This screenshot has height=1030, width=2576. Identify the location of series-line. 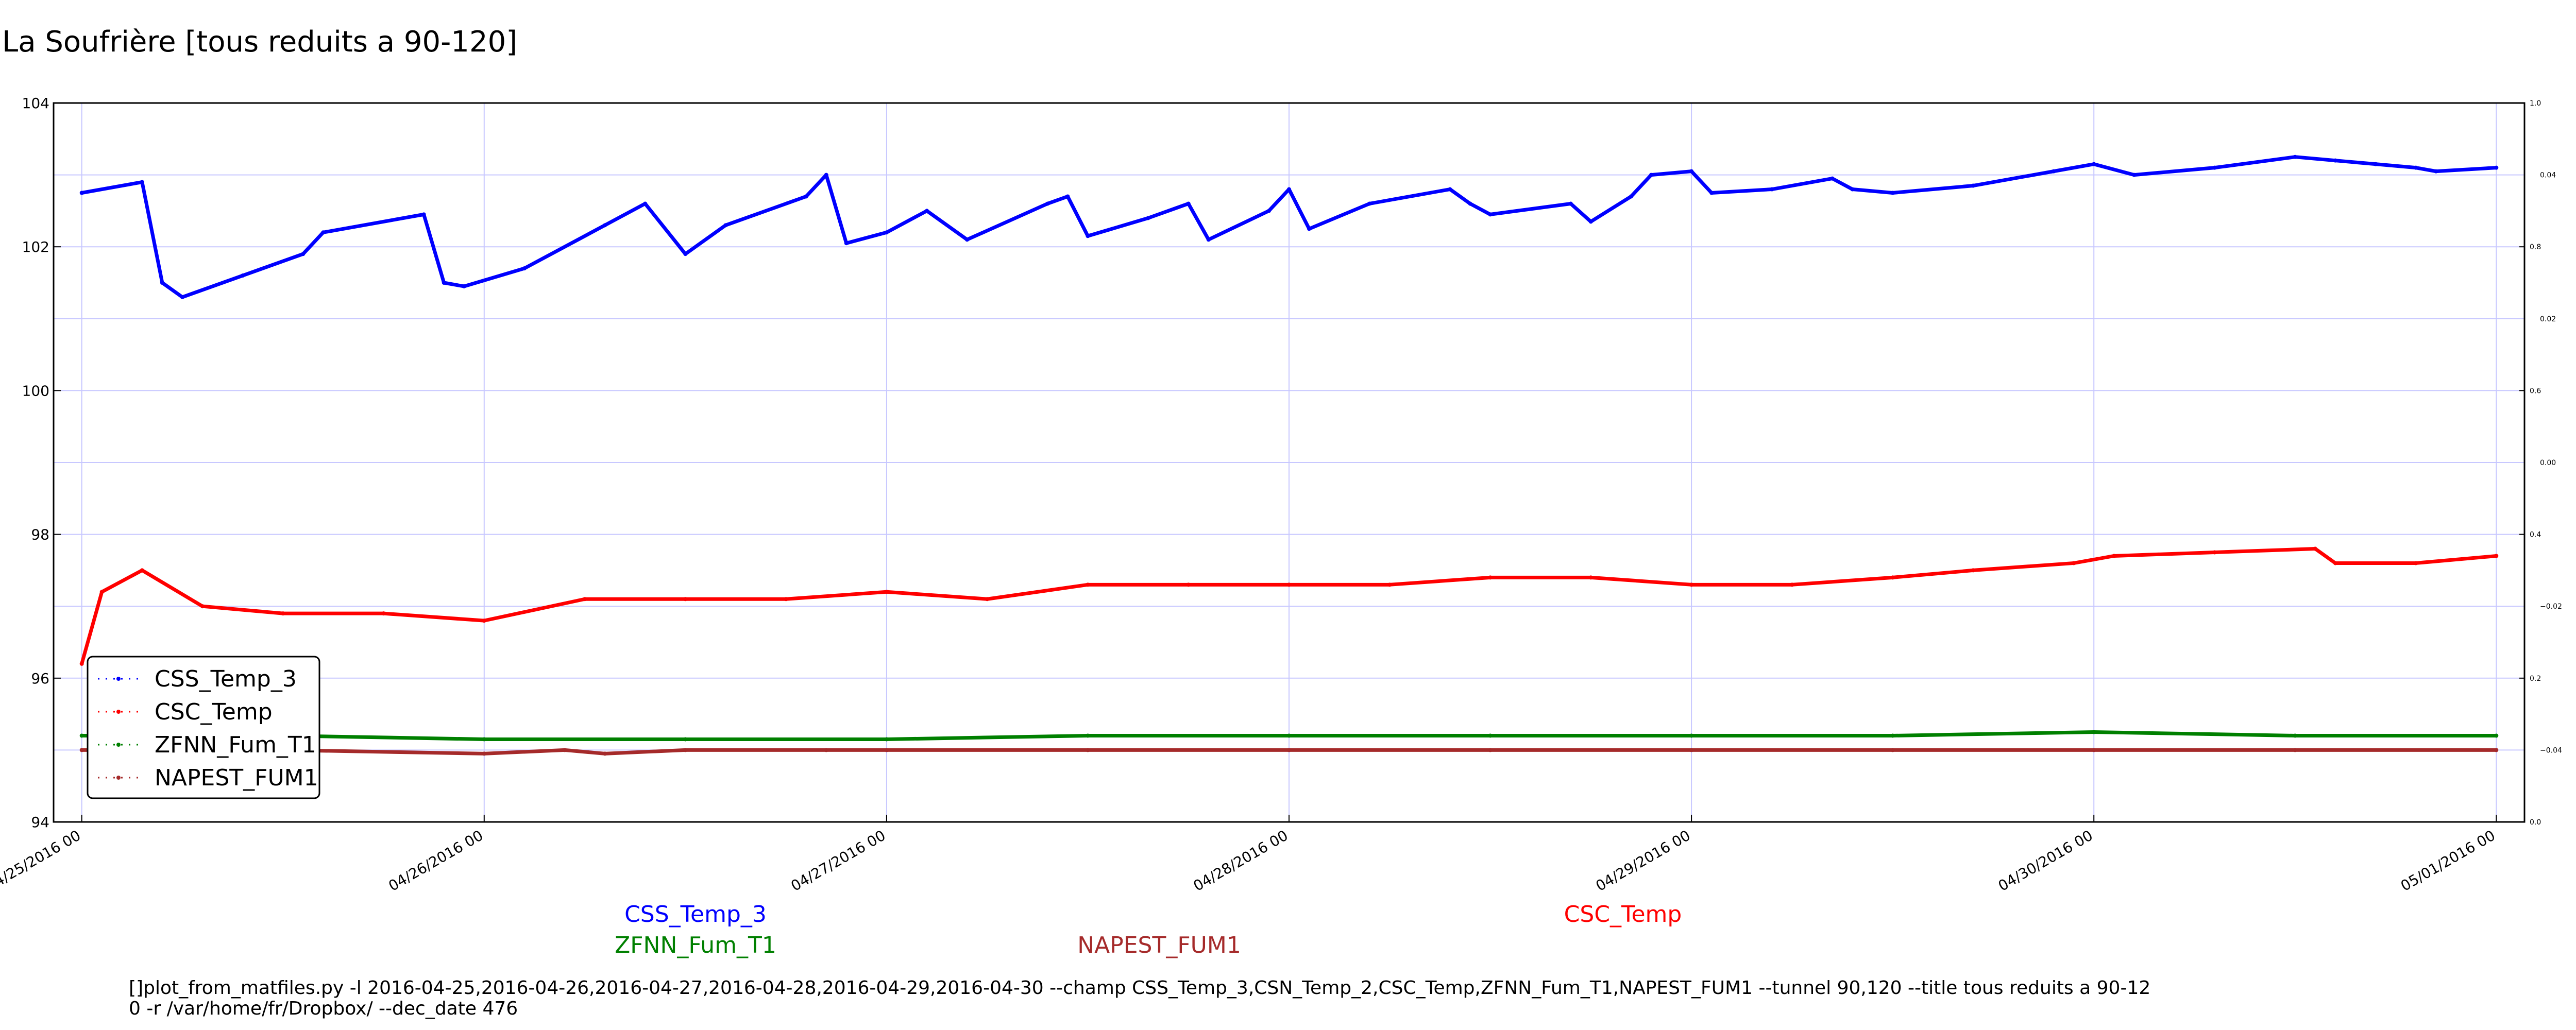
(1289, 752).